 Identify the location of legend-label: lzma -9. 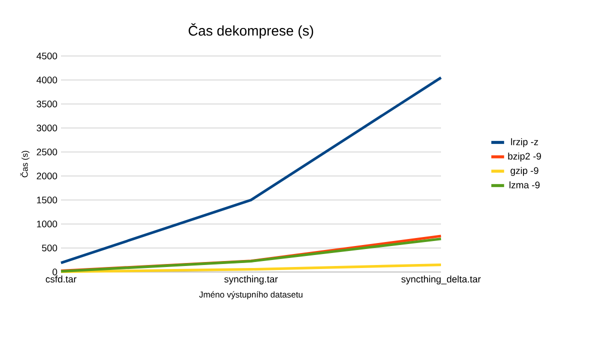
(525, 184).